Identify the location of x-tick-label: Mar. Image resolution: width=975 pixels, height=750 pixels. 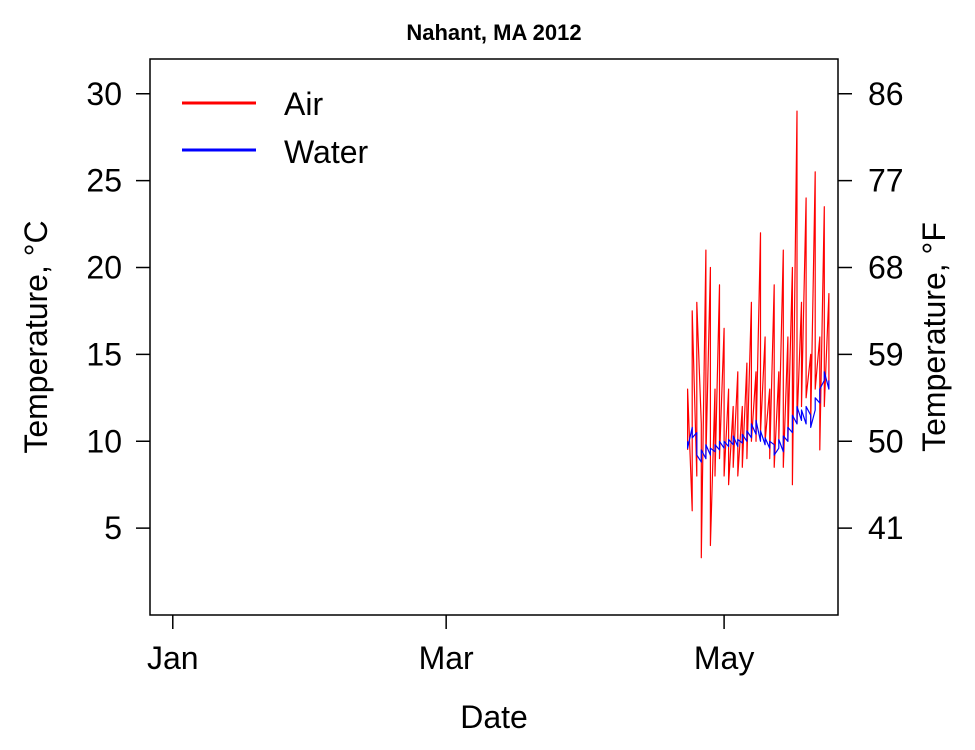
(446, 658).